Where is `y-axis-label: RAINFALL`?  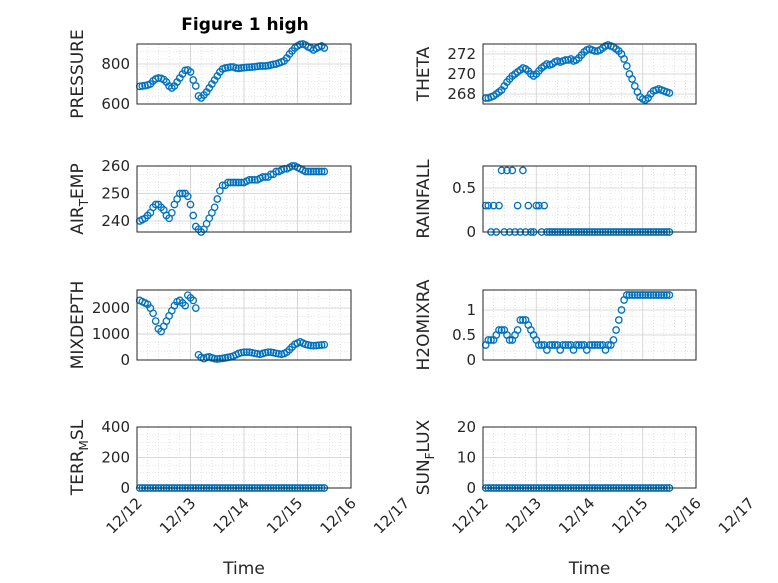 y-axis-label: RAINFALL is located at coordinates (424, 199).